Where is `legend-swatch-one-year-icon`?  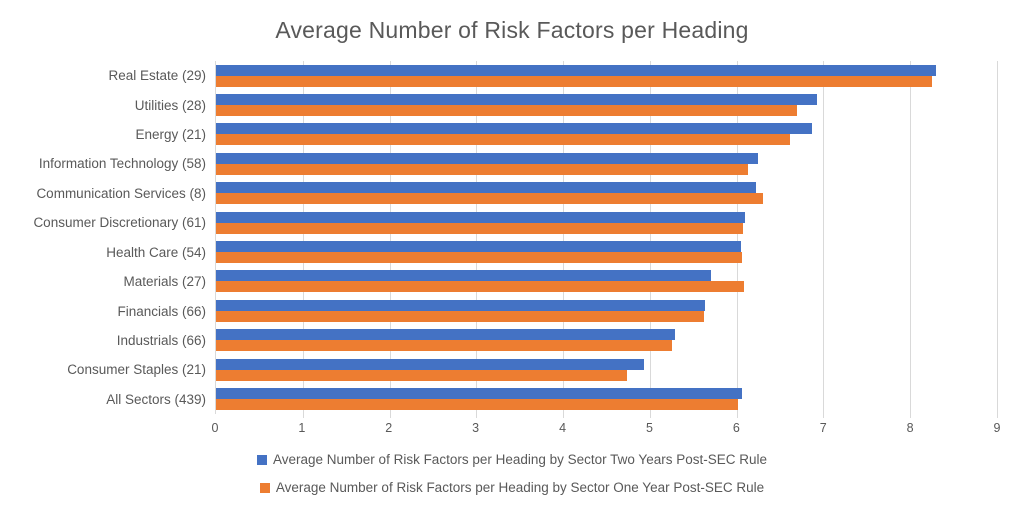
legend-swatch-one-year-icon is located at coordinates (264, 487).